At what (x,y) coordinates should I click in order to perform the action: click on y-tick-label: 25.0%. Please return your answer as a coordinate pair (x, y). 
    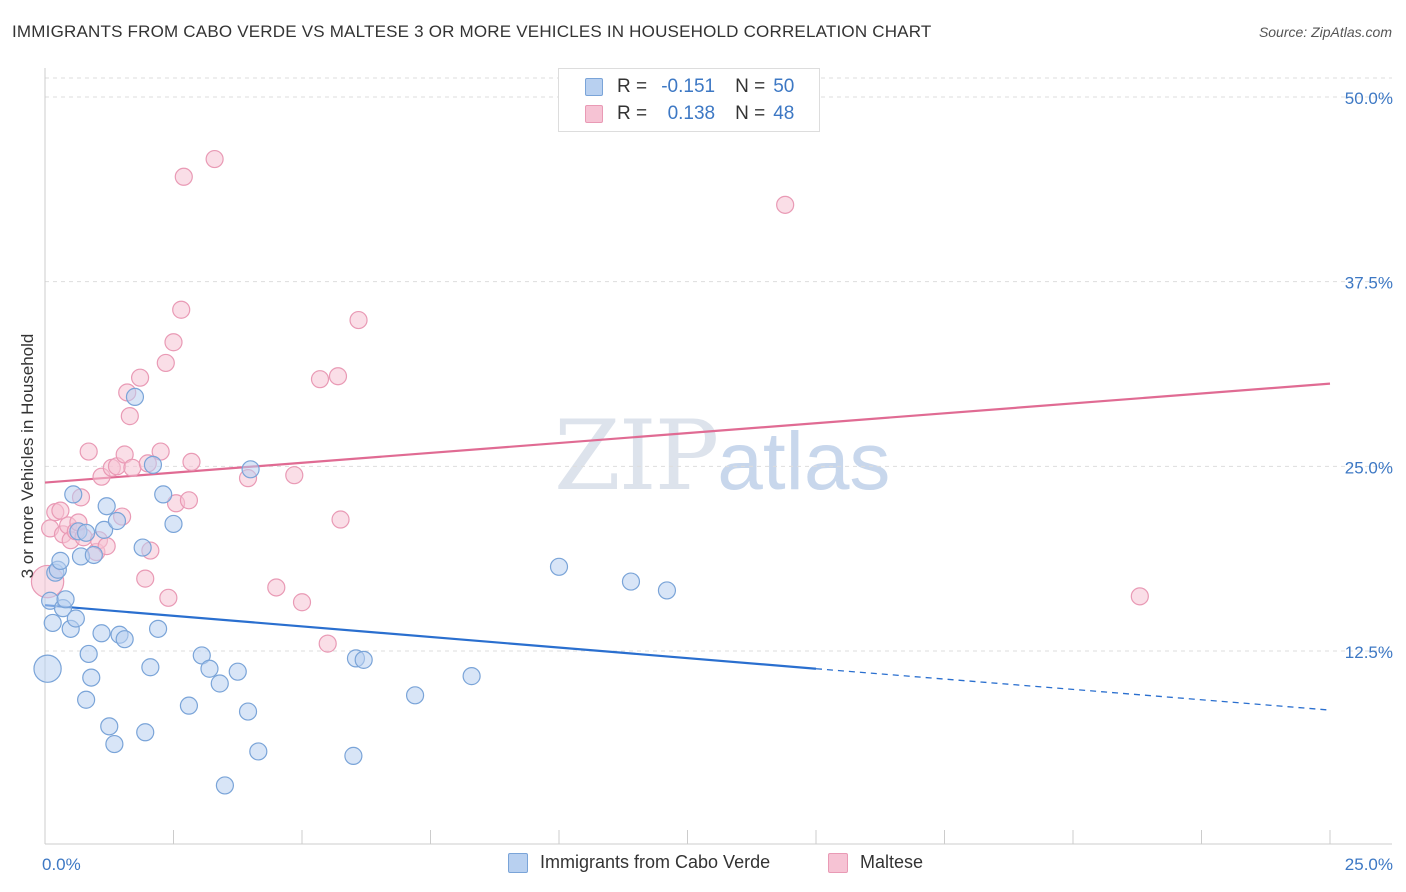
    Looking at the image, I should click on (1369, 467).